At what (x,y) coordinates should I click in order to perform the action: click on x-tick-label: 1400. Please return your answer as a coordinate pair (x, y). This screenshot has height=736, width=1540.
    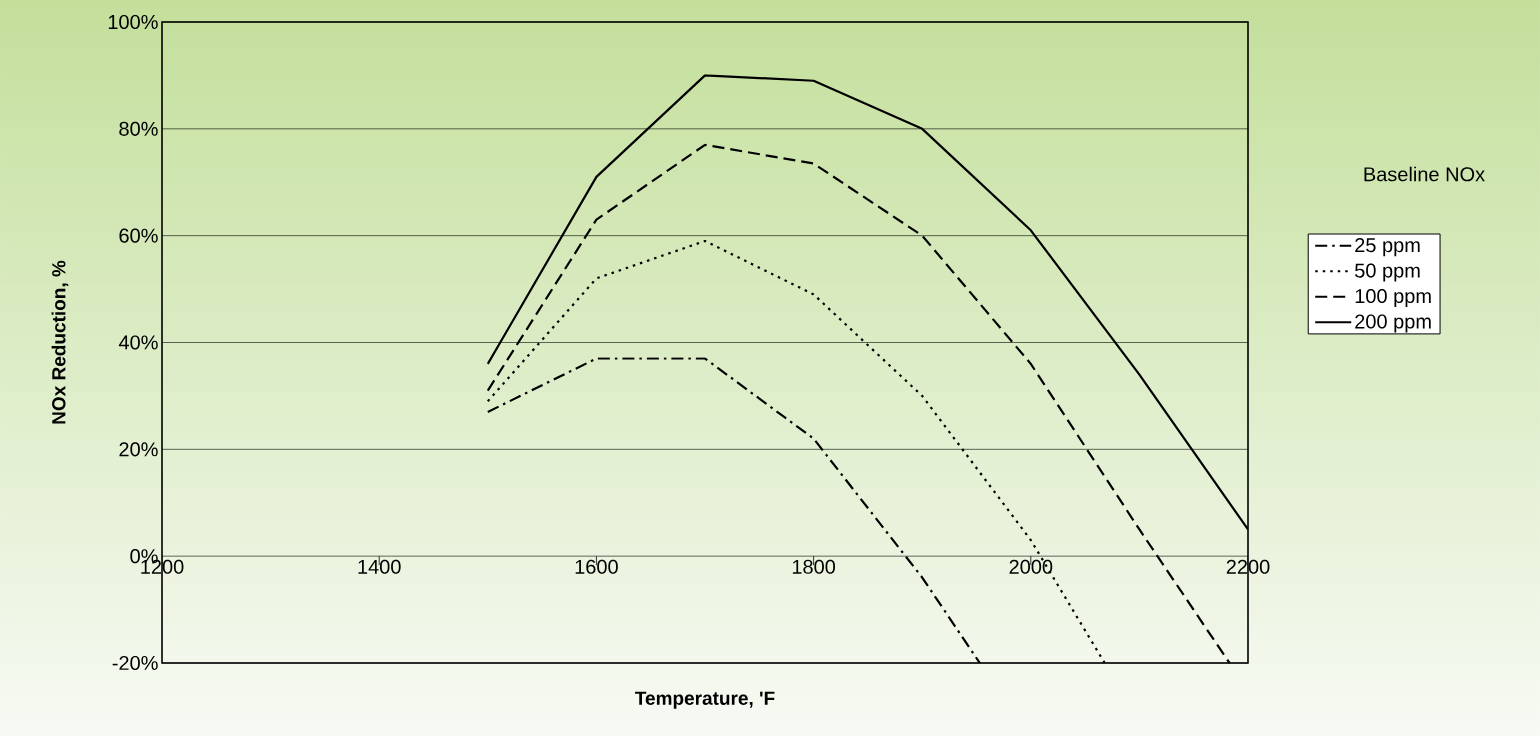
    Looking at the image, I should click on (379, 566).